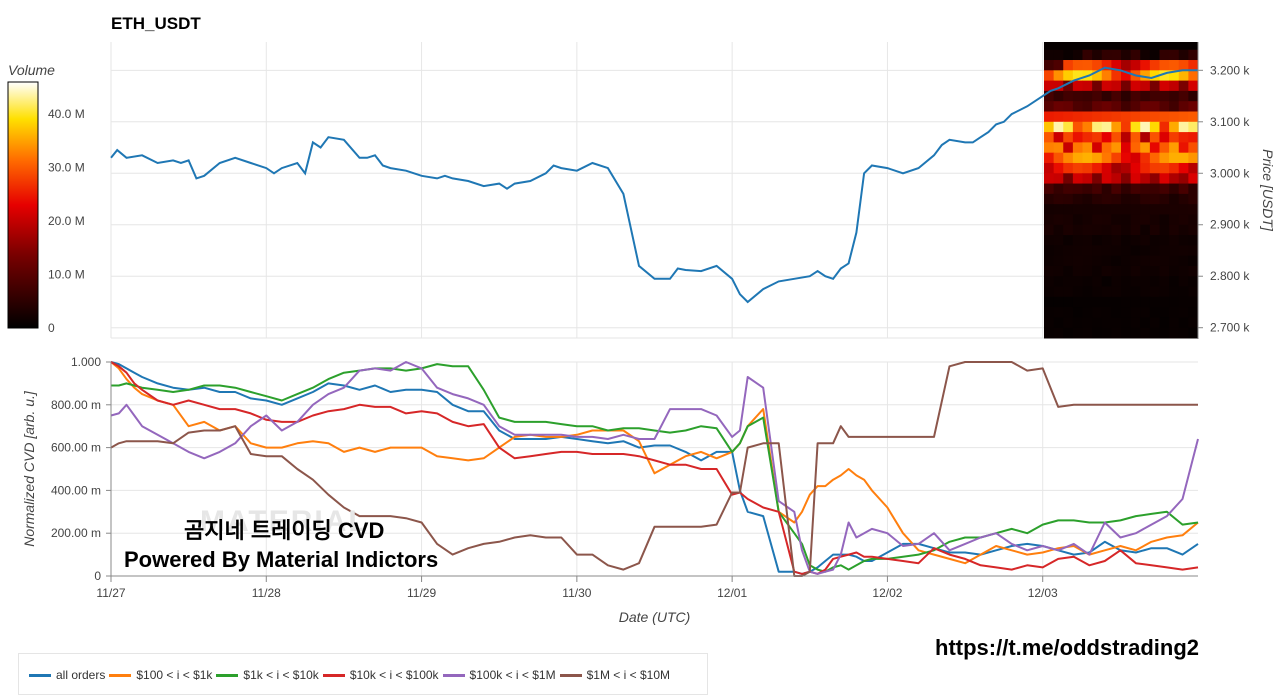 The height and width of the screenshot is (696, 1280). Describe the element at coordinates (1067, 647) in the screenshot. I see `telegram-url: https://t.me/oddstrading2` at that location.